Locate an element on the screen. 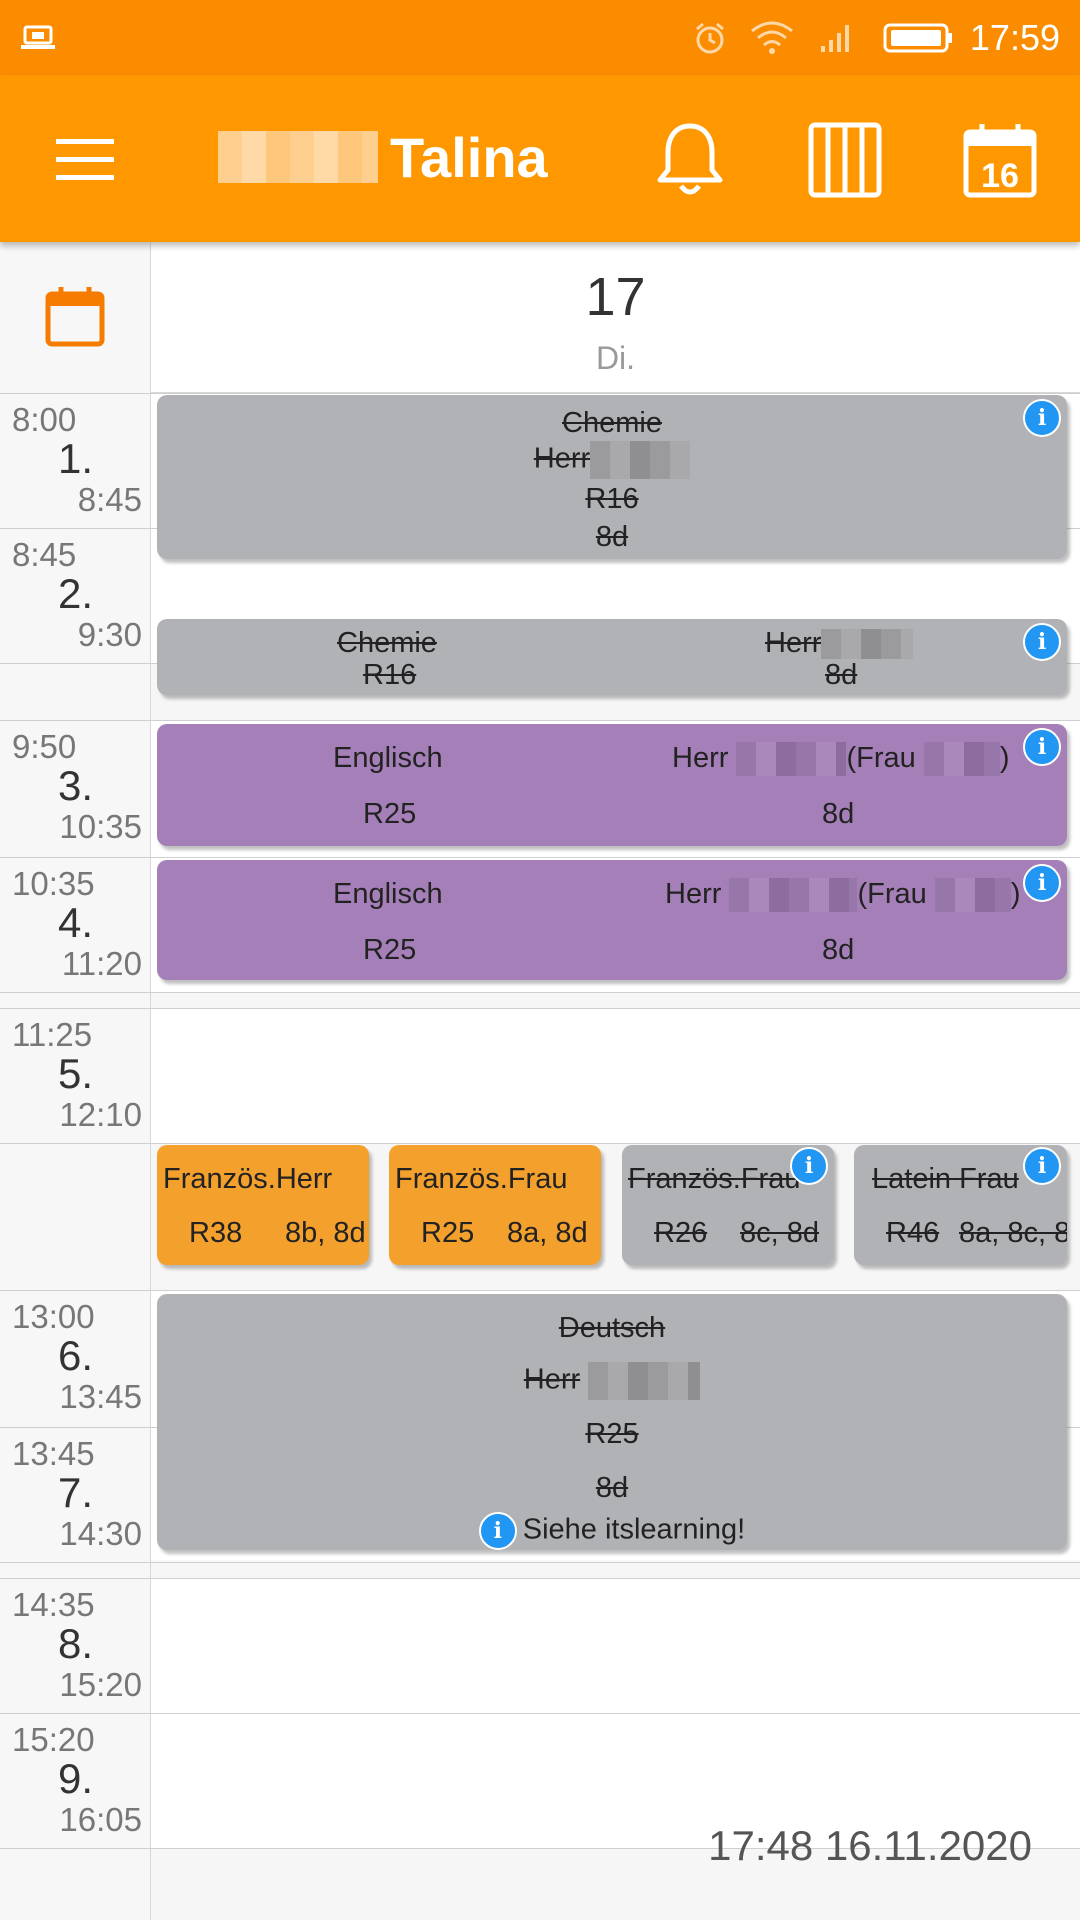 The height and width of the screenshot is (1920, 1080). week-view-button is located at coordinates (845, 160).